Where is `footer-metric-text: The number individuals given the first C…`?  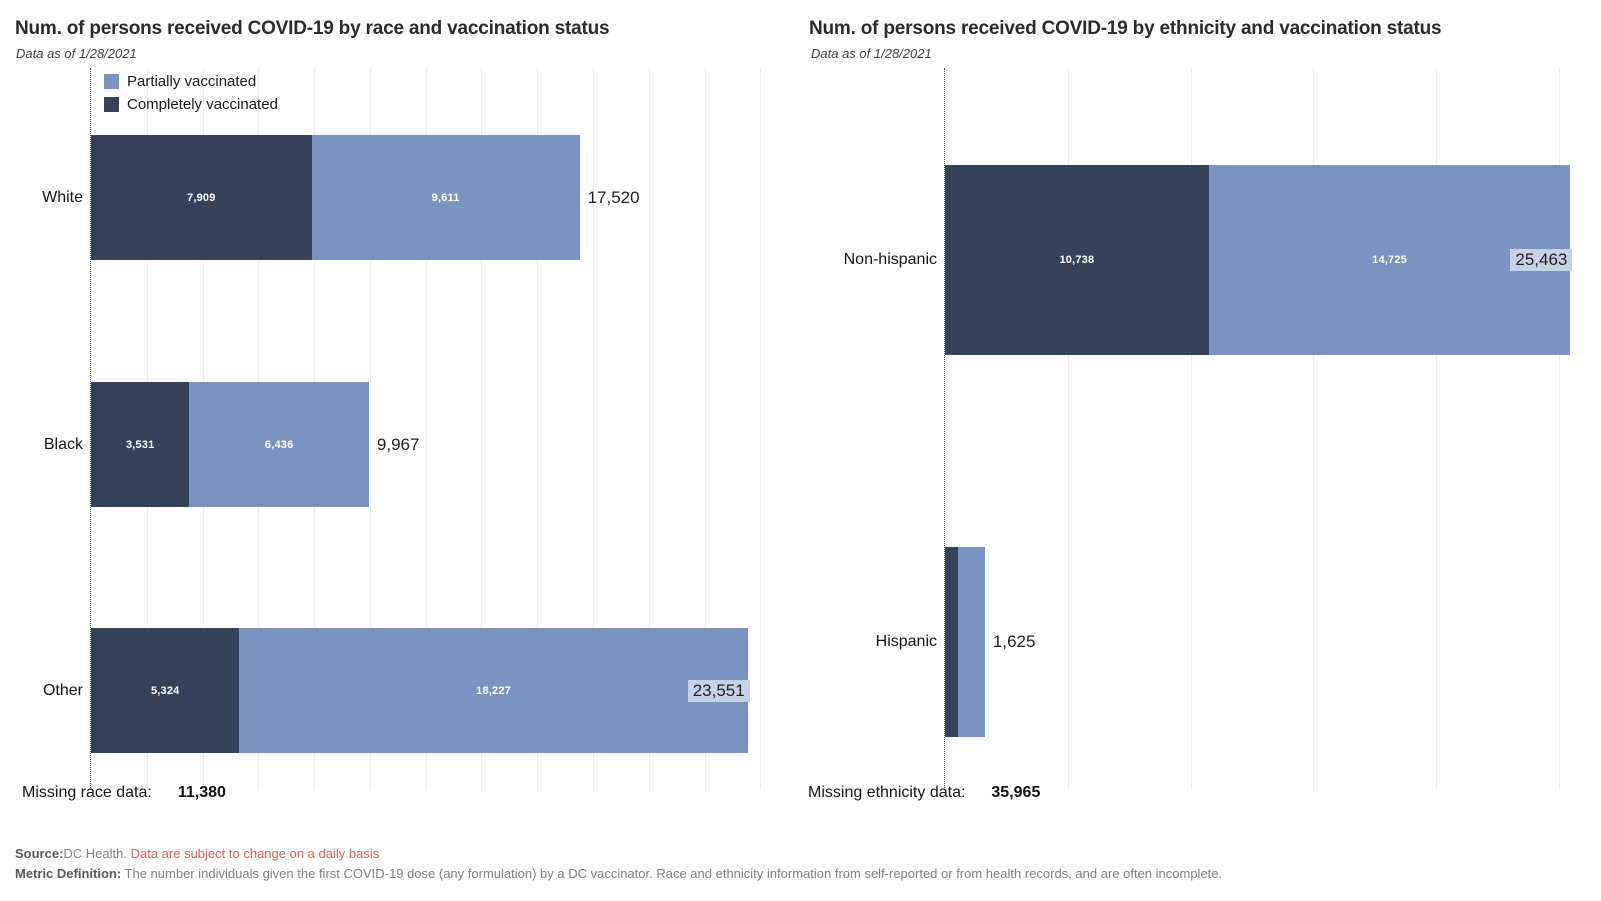
footer-metric-text: The number individuals given the first C… is located at coordinates (672, 873).